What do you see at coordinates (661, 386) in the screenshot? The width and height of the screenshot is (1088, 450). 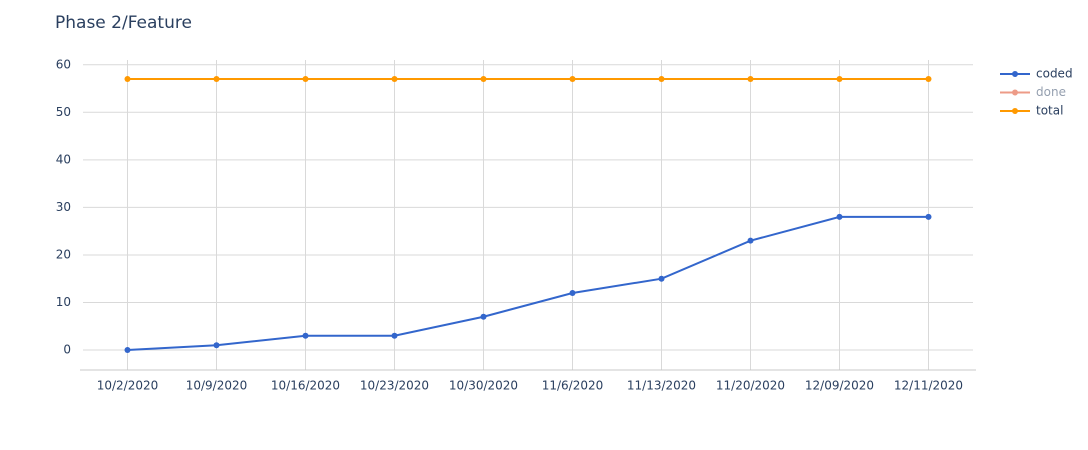 I see `x-tick-label: 11/13/2020` at bounding box center [661, 386].